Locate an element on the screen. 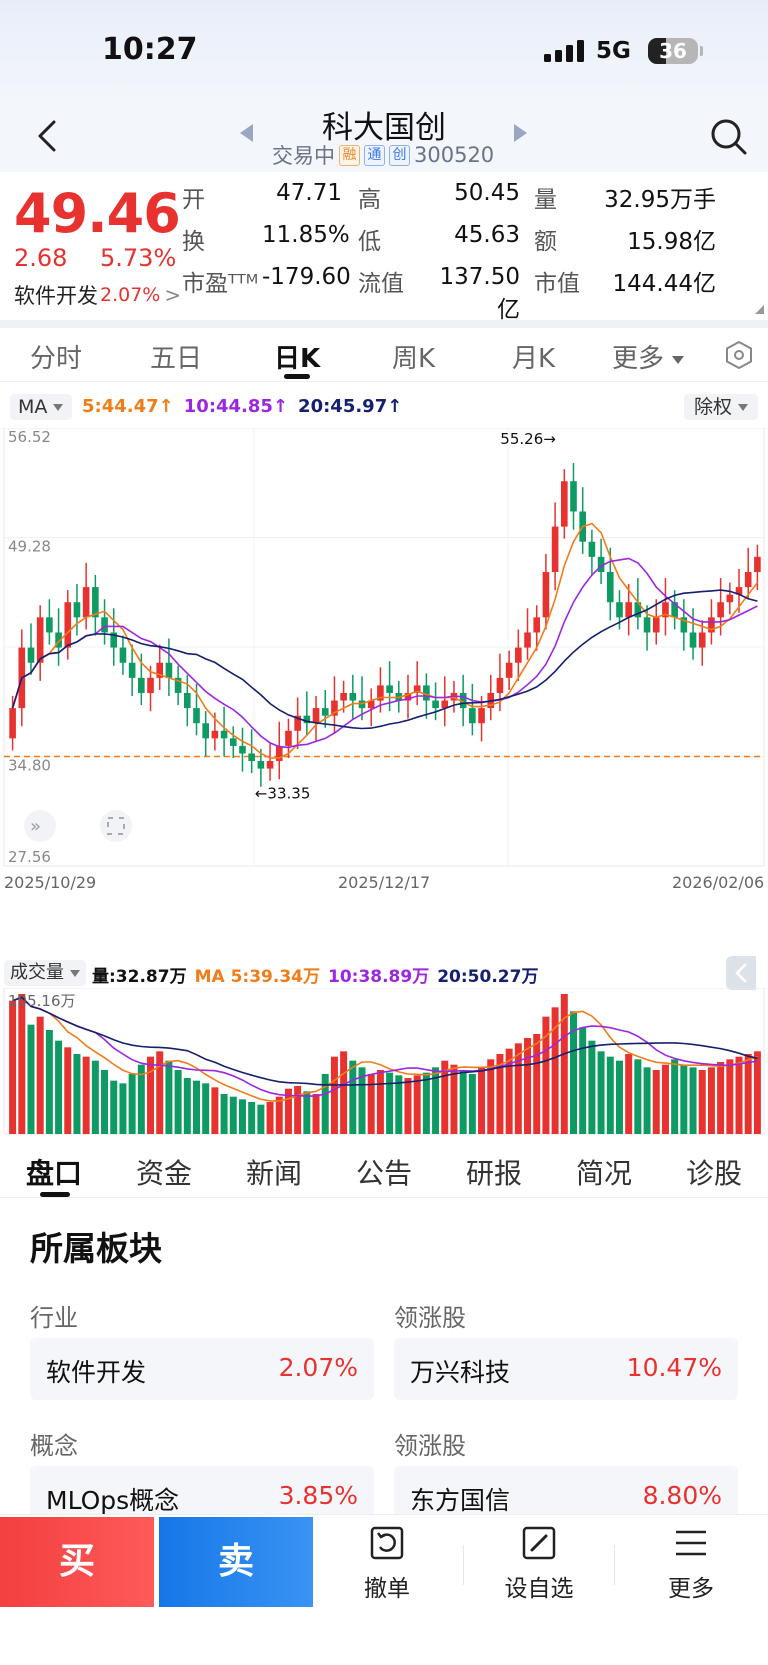 The width and height of the screenshot is (768, 1665). back-icon is located at coordinates (48, 136).